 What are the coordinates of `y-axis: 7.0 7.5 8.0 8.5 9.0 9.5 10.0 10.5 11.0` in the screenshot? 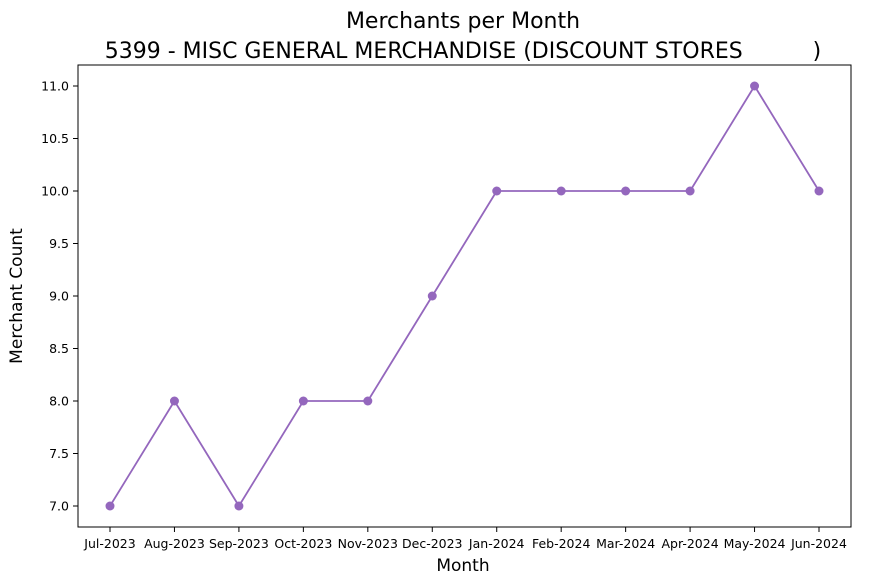 It's located at (59, 296).